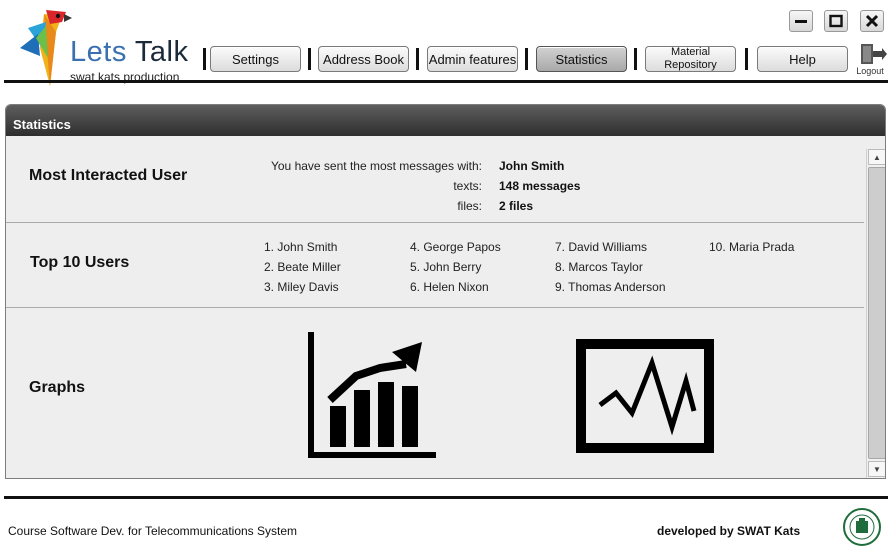 The image size is (896, 552). Describe the element at coordinates (455, 247) in the screenshot. I see `top-user-item: 4. George Papos` at that location.